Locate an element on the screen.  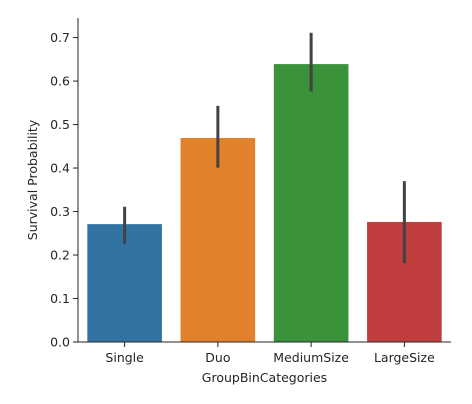
x-axis-label: GroupBinCategories is located at coordinates (264, 377).